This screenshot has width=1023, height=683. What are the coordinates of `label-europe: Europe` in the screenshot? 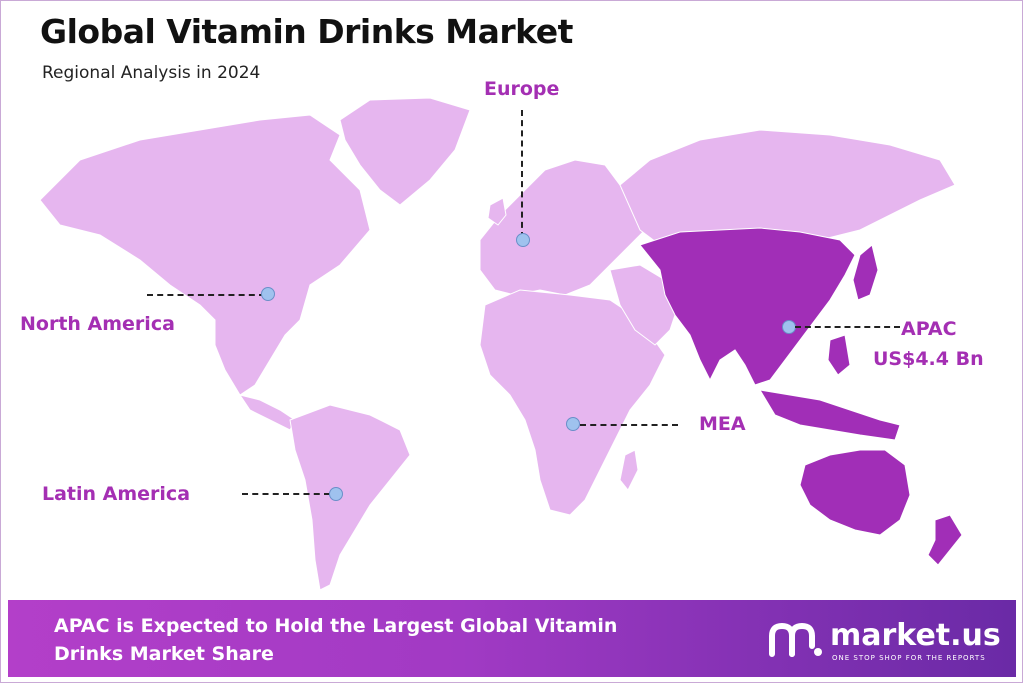 It's located at (522, 89).